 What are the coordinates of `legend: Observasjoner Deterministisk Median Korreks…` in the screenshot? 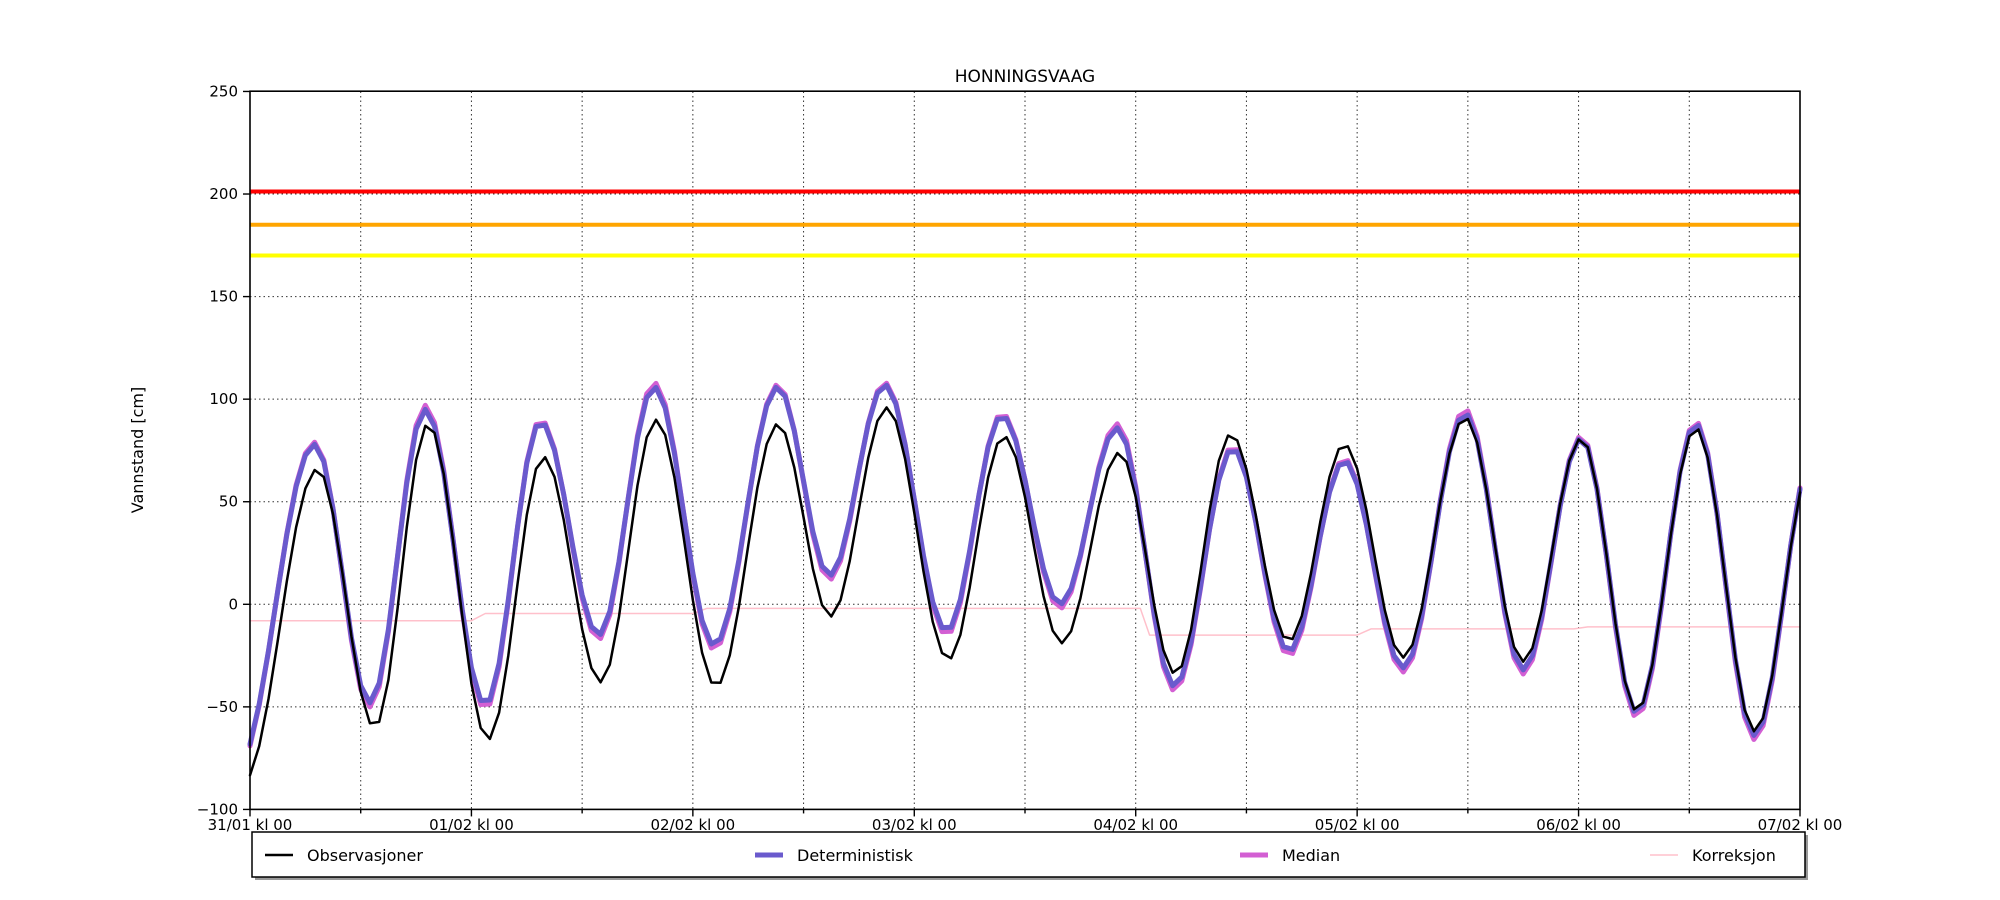 It's located at (1029, 855).